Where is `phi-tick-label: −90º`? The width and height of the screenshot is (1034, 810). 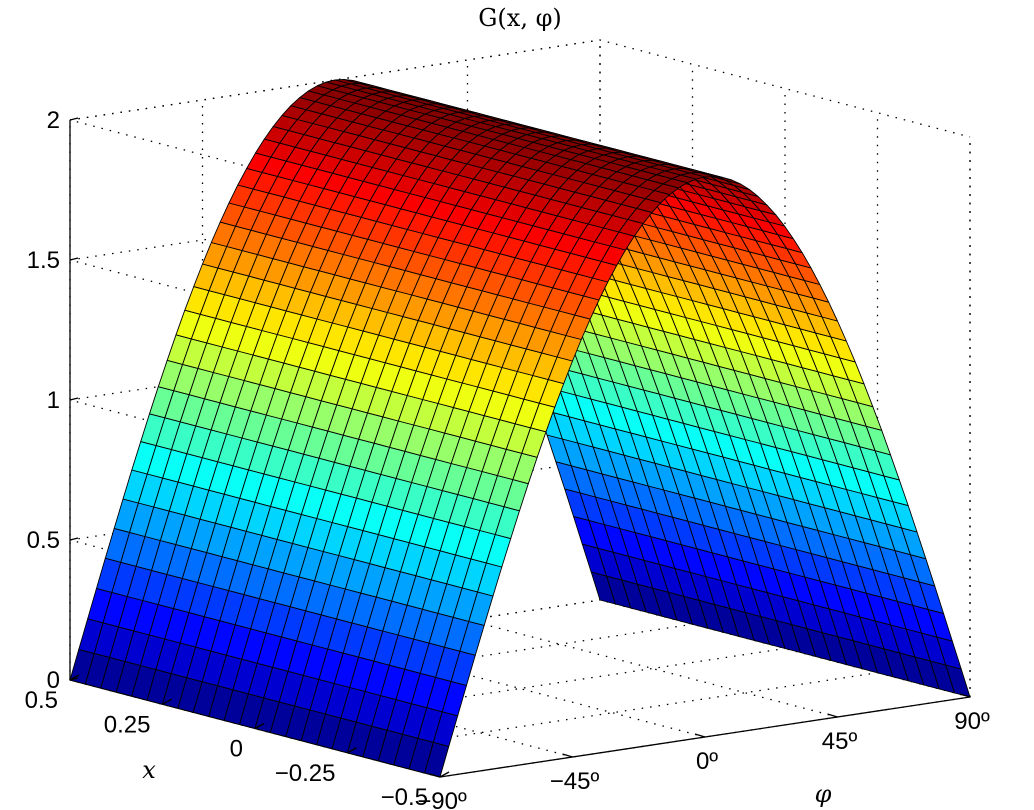
phi-tick-label: −90º is located at coordinates (442, 799).